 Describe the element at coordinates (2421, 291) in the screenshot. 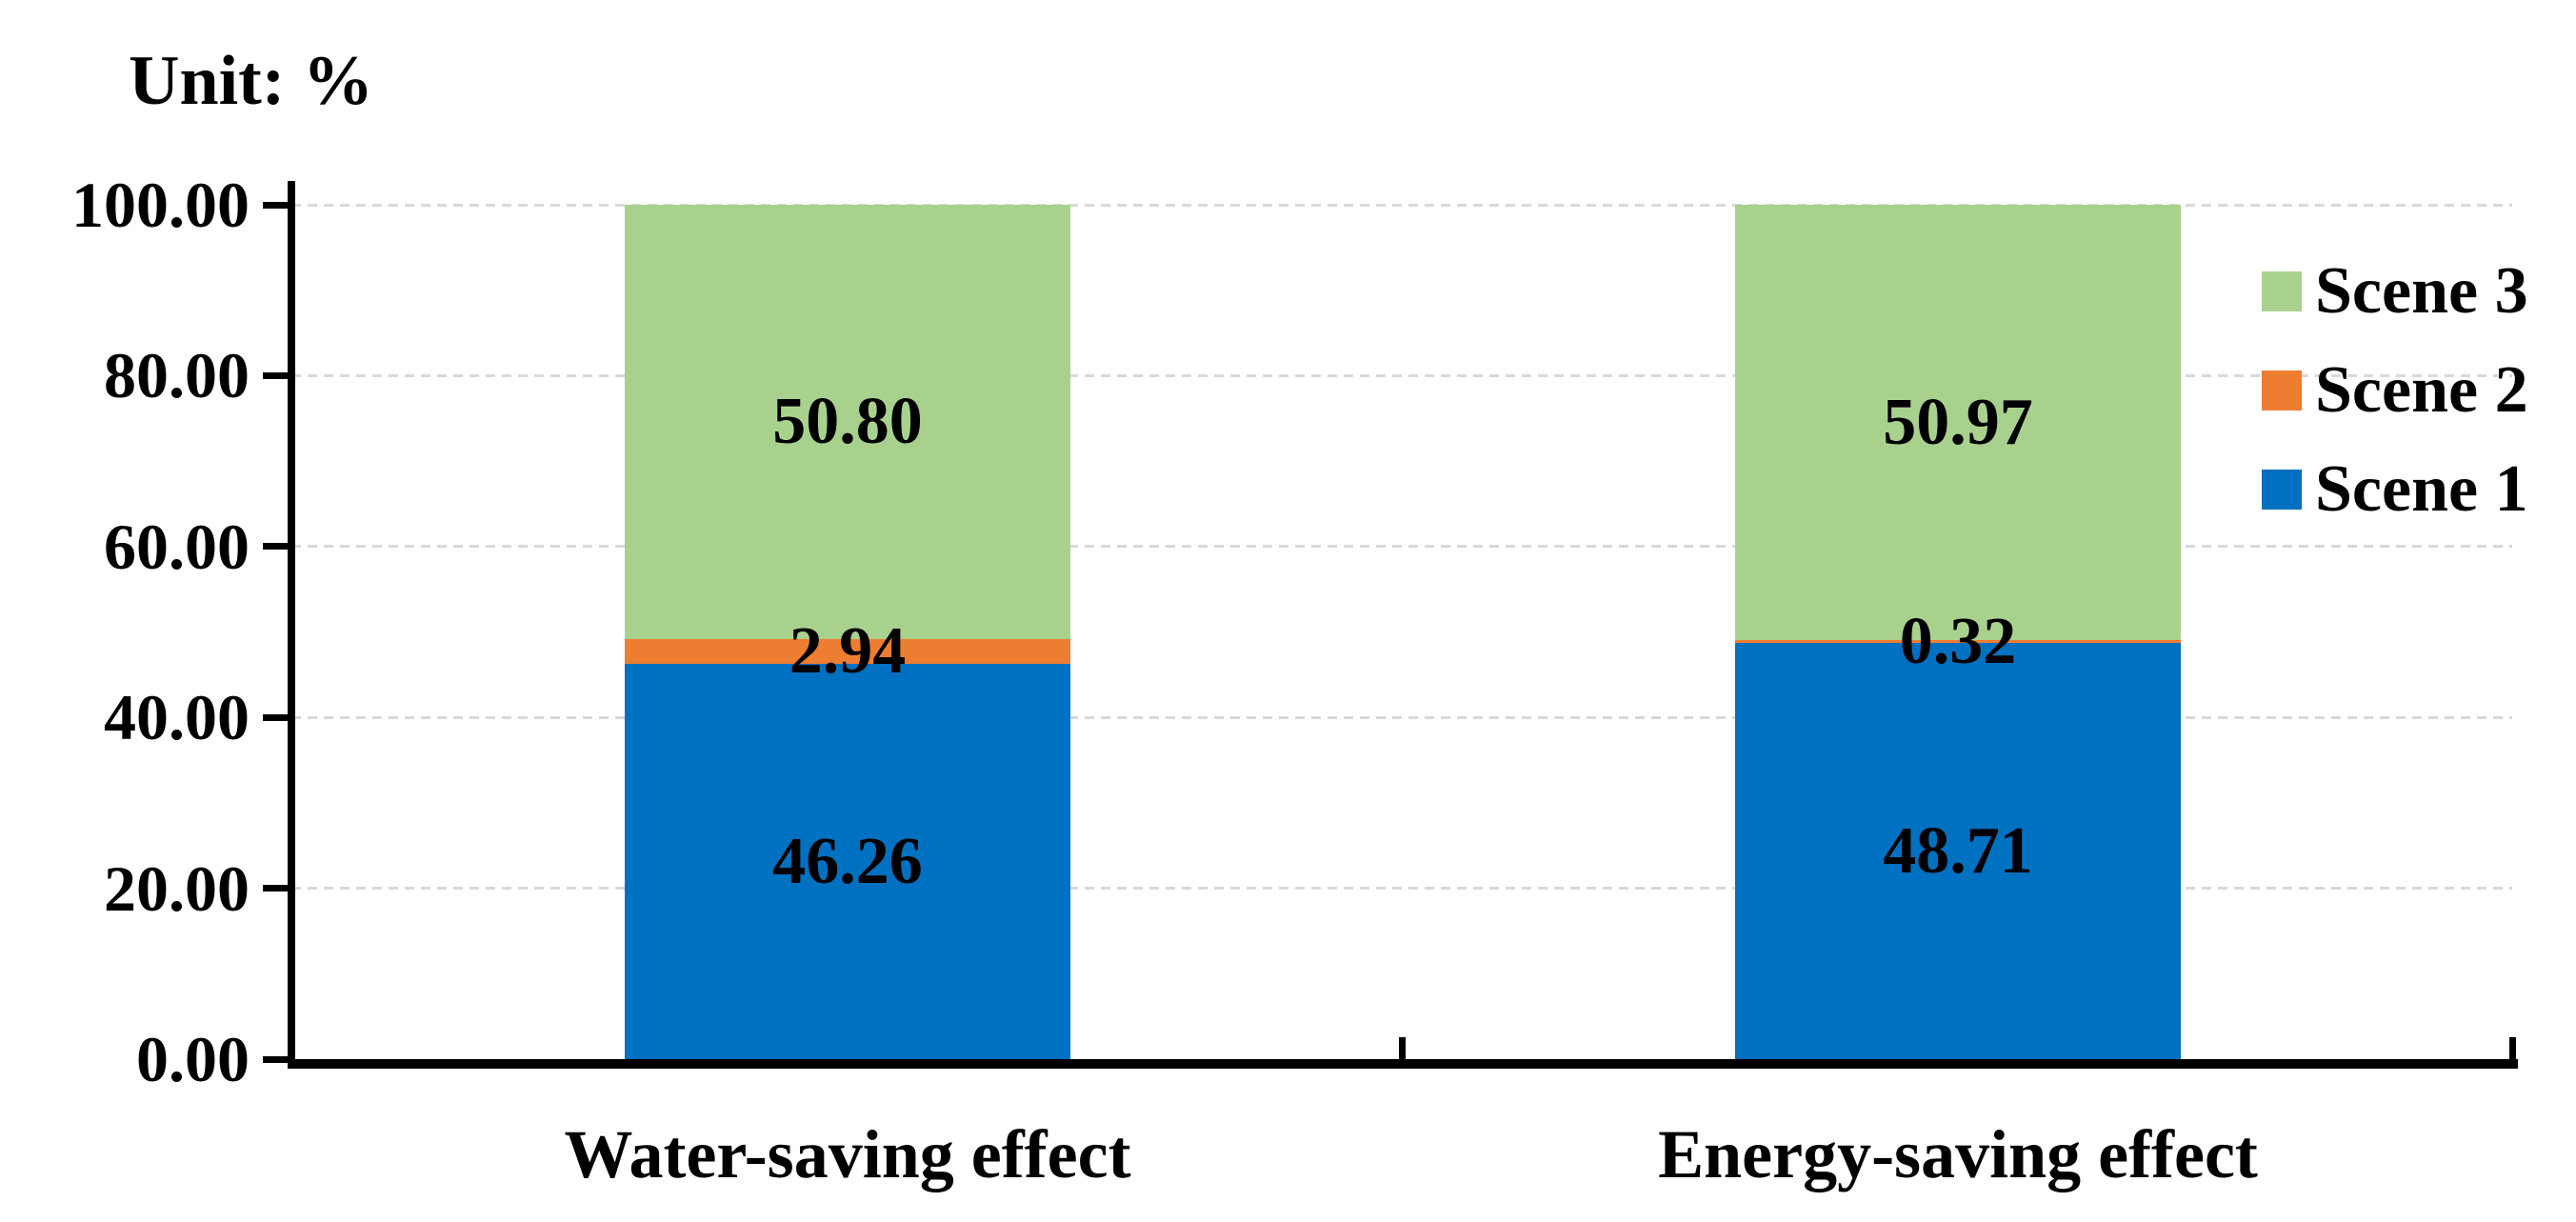

I see `legend-label: Scene 3` at that location.